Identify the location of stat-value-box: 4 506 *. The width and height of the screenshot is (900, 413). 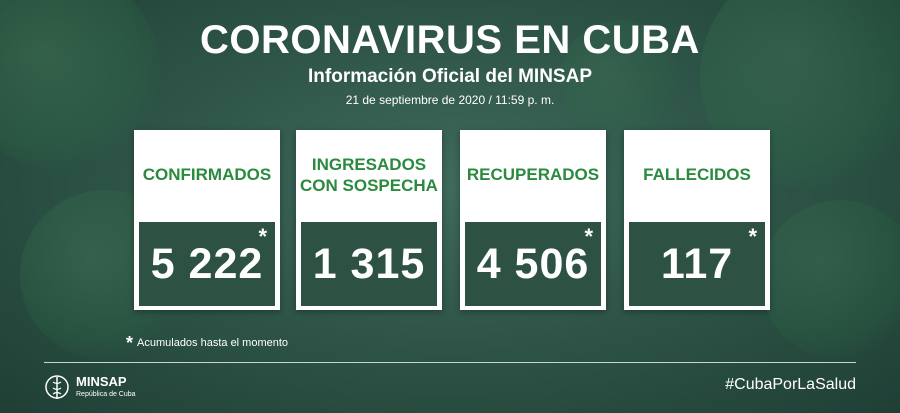
(533, 264).